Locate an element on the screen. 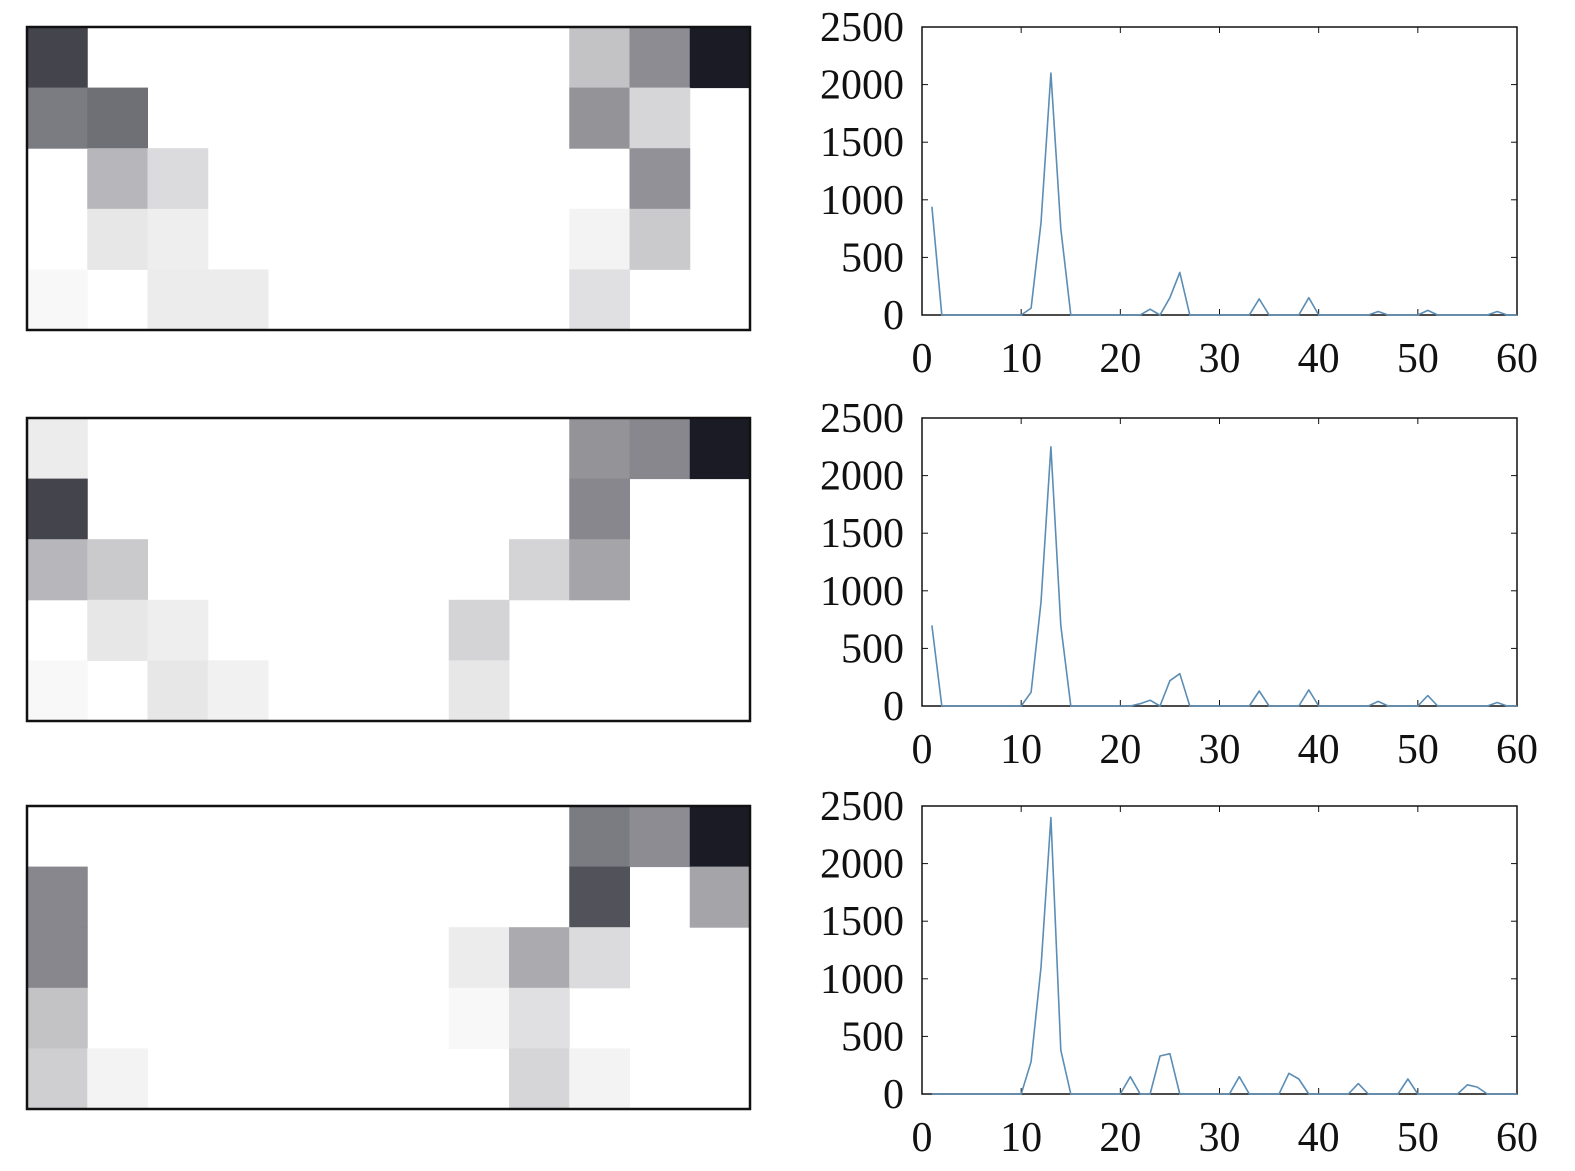 This screenshot has width=1575, height=1171. line-chart-panel-3: 0 10 20 30 40 50 60 0 500 1000 1500 2000 2500 is located at coordinates (1179, 972).